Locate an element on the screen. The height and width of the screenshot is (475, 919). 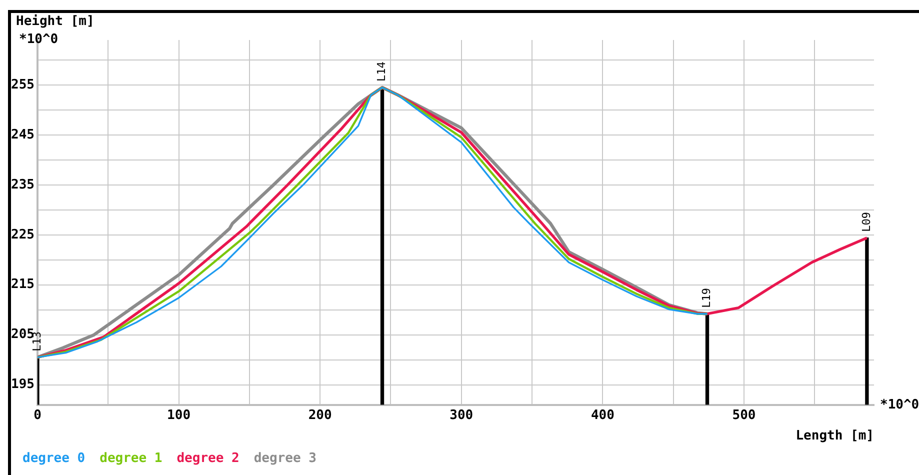
annotation: L14 is located at coordinates (381, 71).